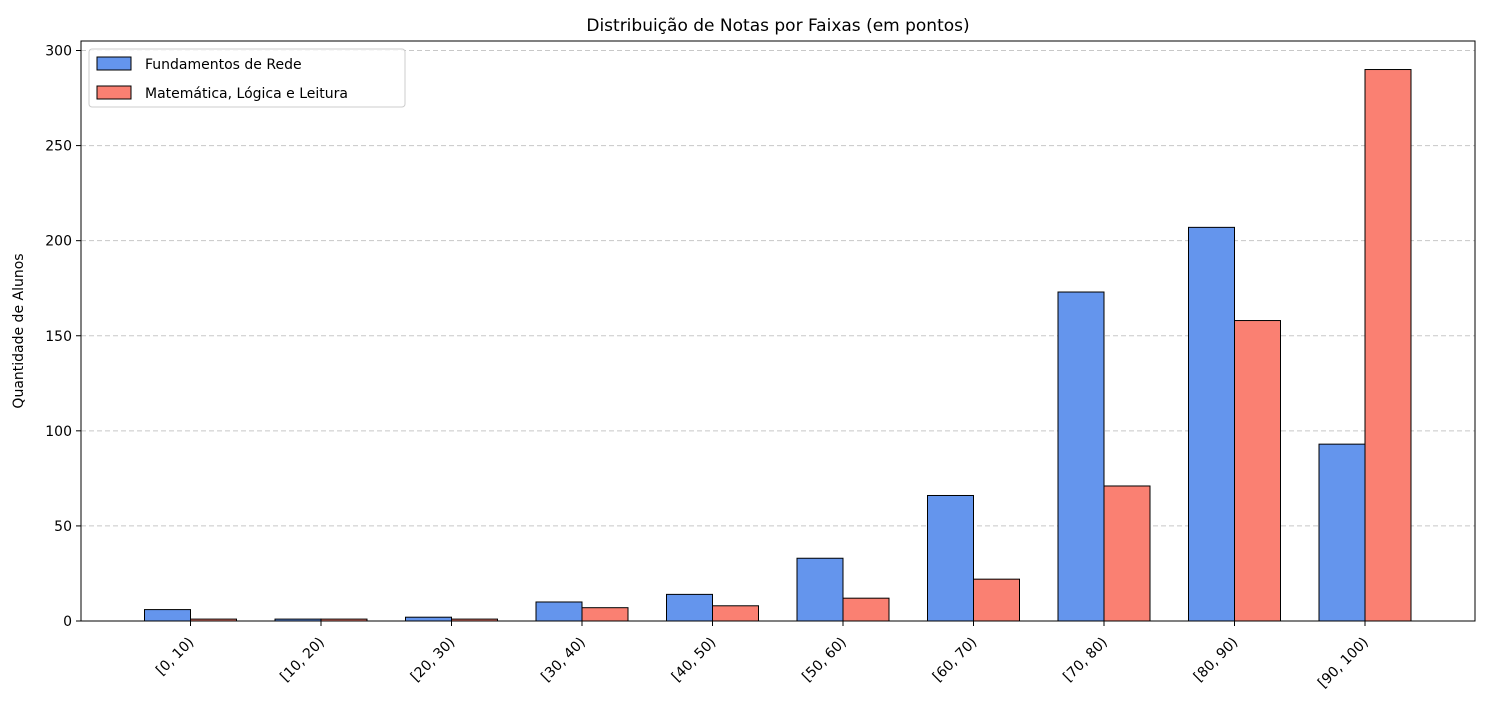 The width and height of the screenshot is (1485, 708). What do you see at coordinates (1216, 660) in the screenshot?
I see `x-tick-label: [80, 90)` at bounding box center [1216, 660].